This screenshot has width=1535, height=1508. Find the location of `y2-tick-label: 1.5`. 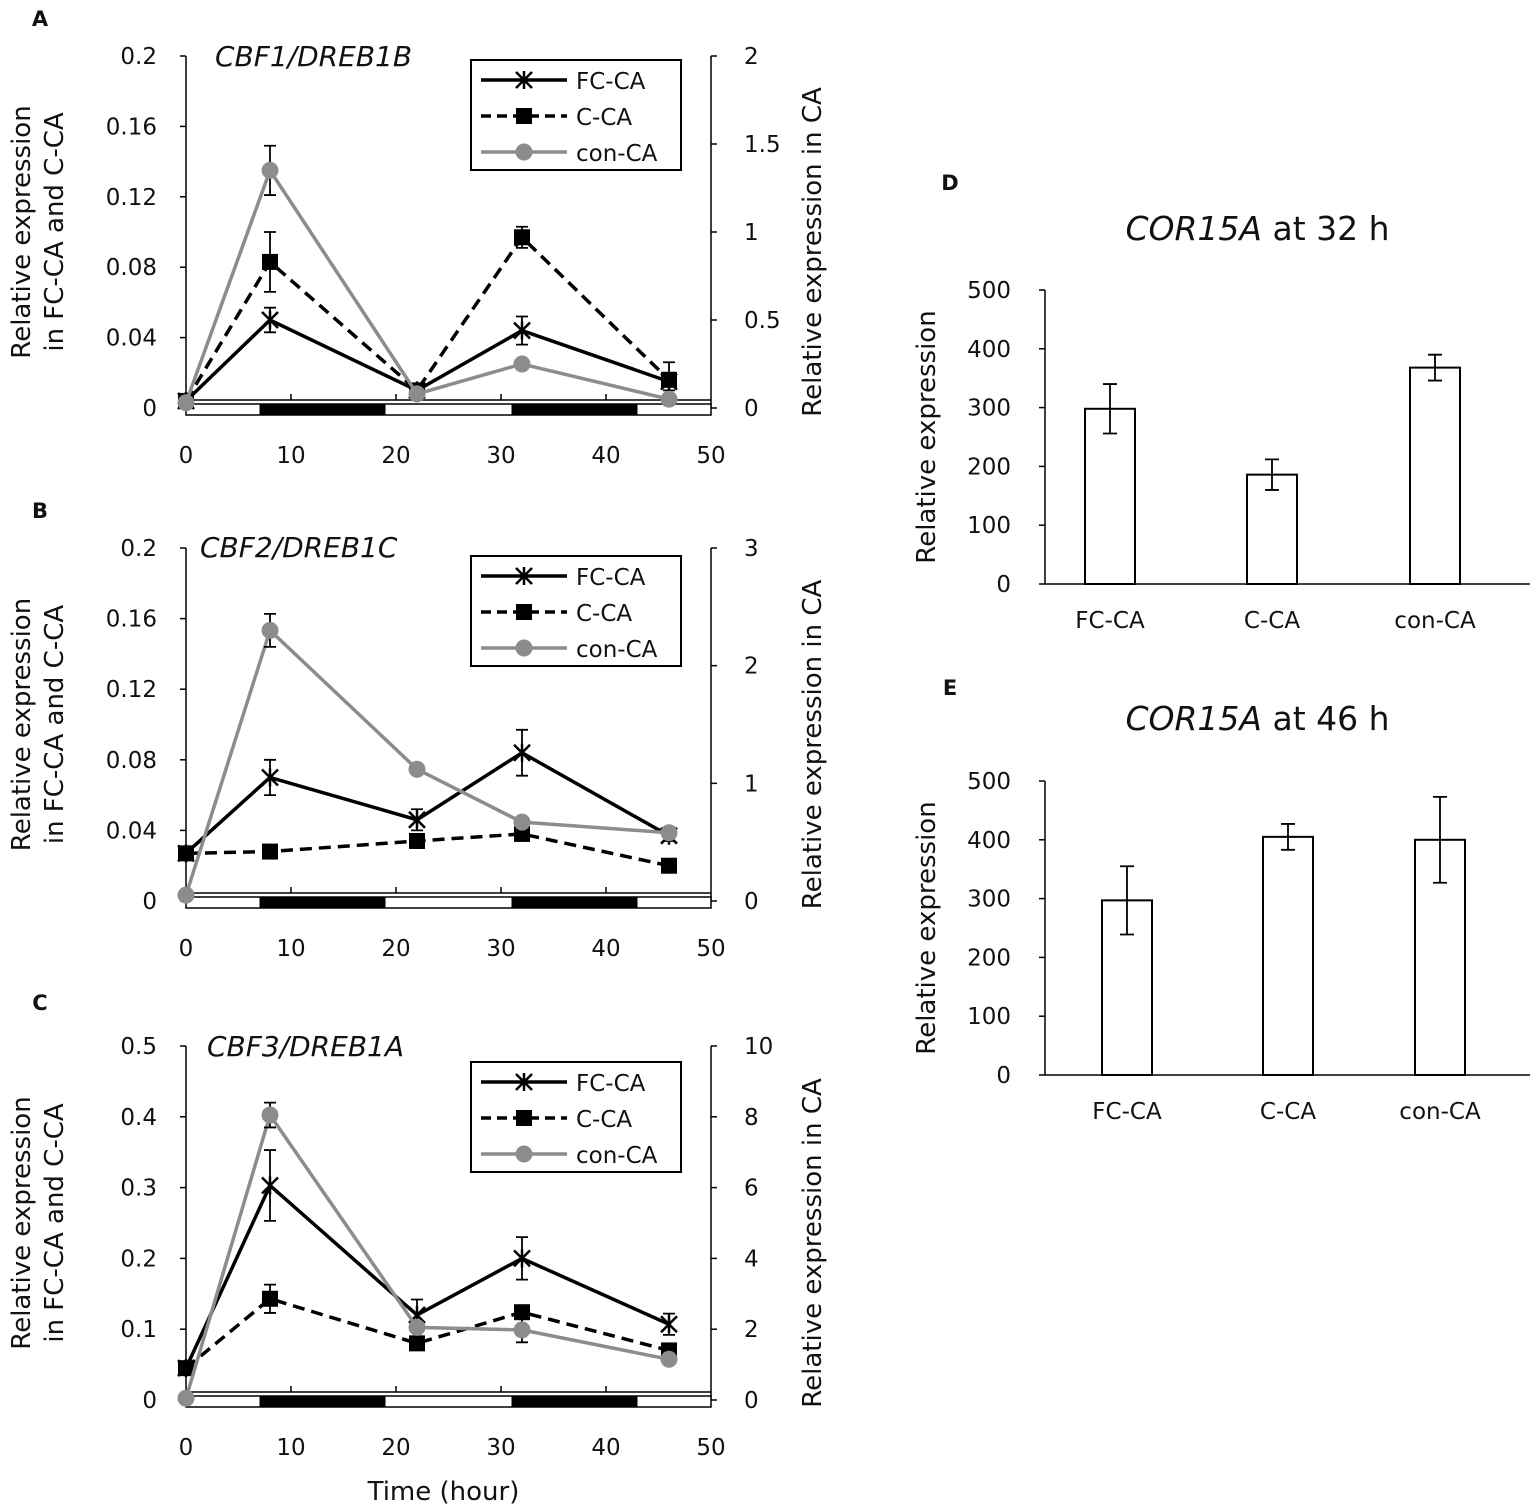

y2-tick-label: 1.5 is located at coordinates (762, 145).